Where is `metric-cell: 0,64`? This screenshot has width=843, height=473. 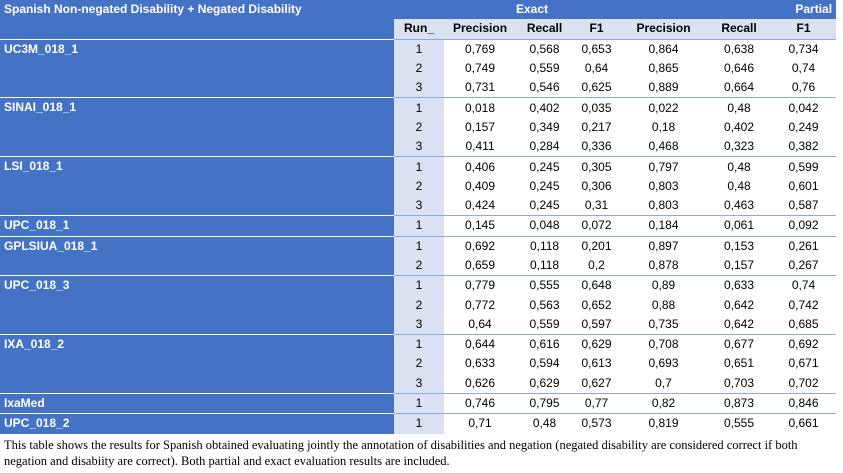 metric-cell: 0,64 is located at coordinates (597, 68).